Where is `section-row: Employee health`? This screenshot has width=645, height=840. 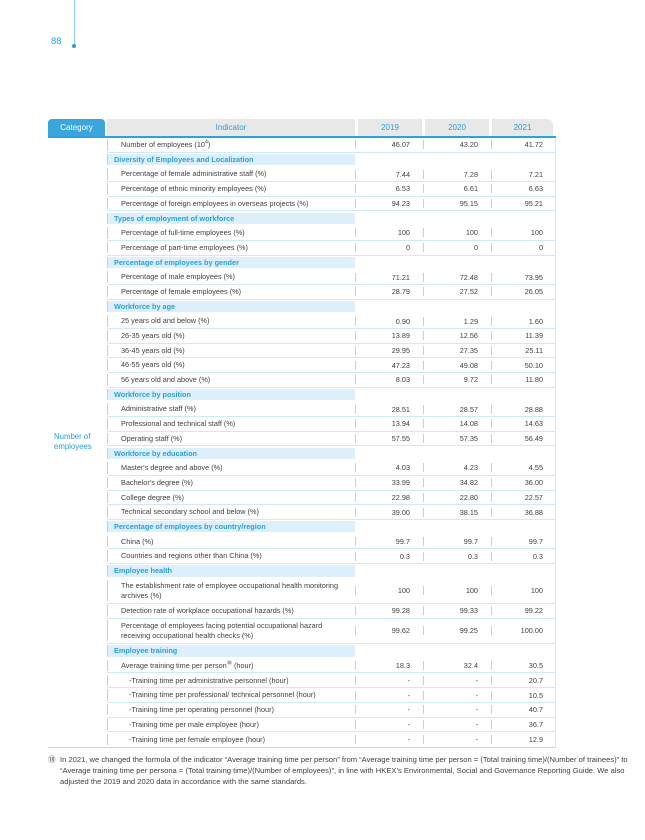
section-row: Employee health is located at coordinates (331, 571).